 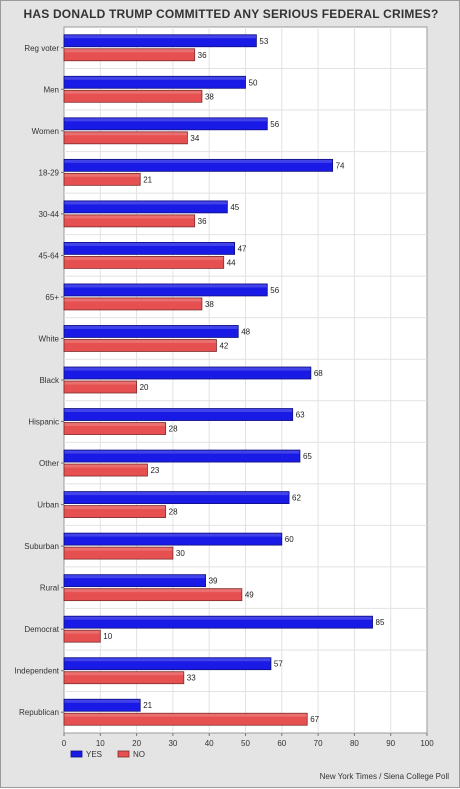 I want to click on legend-swatch-yes, so click(x=76, y=754).